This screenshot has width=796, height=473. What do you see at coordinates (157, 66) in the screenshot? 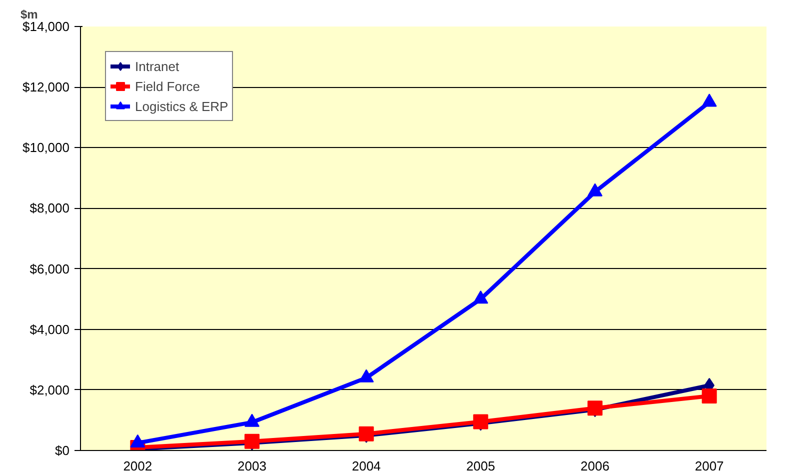
I see `legend-label: Intranet` at bounding box center [157, 66].